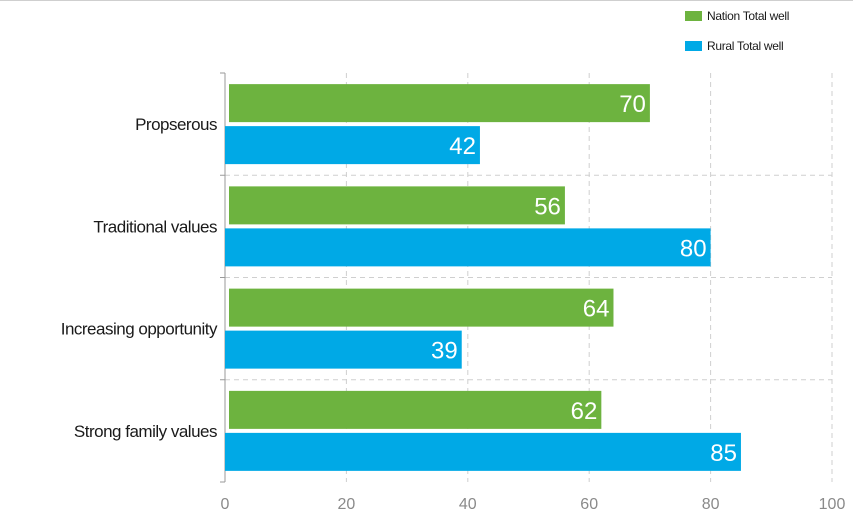 The width and height of the screenshot is (853, 517). I want to click on x-tick-label: 20, so click(347, 504).